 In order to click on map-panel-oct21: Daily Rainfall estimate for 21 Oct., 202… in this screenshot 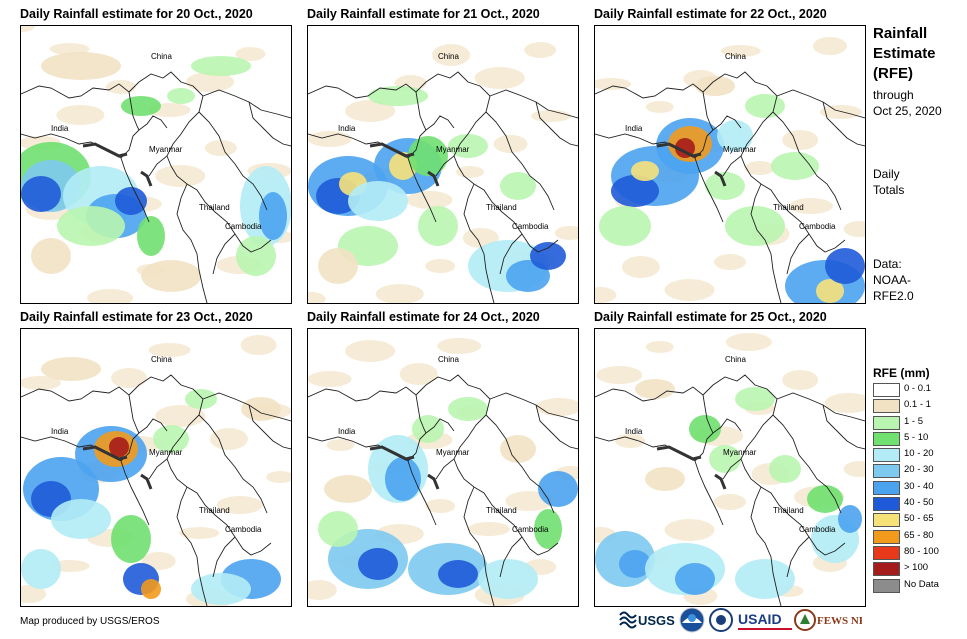, I will do `click(443, 154)`.